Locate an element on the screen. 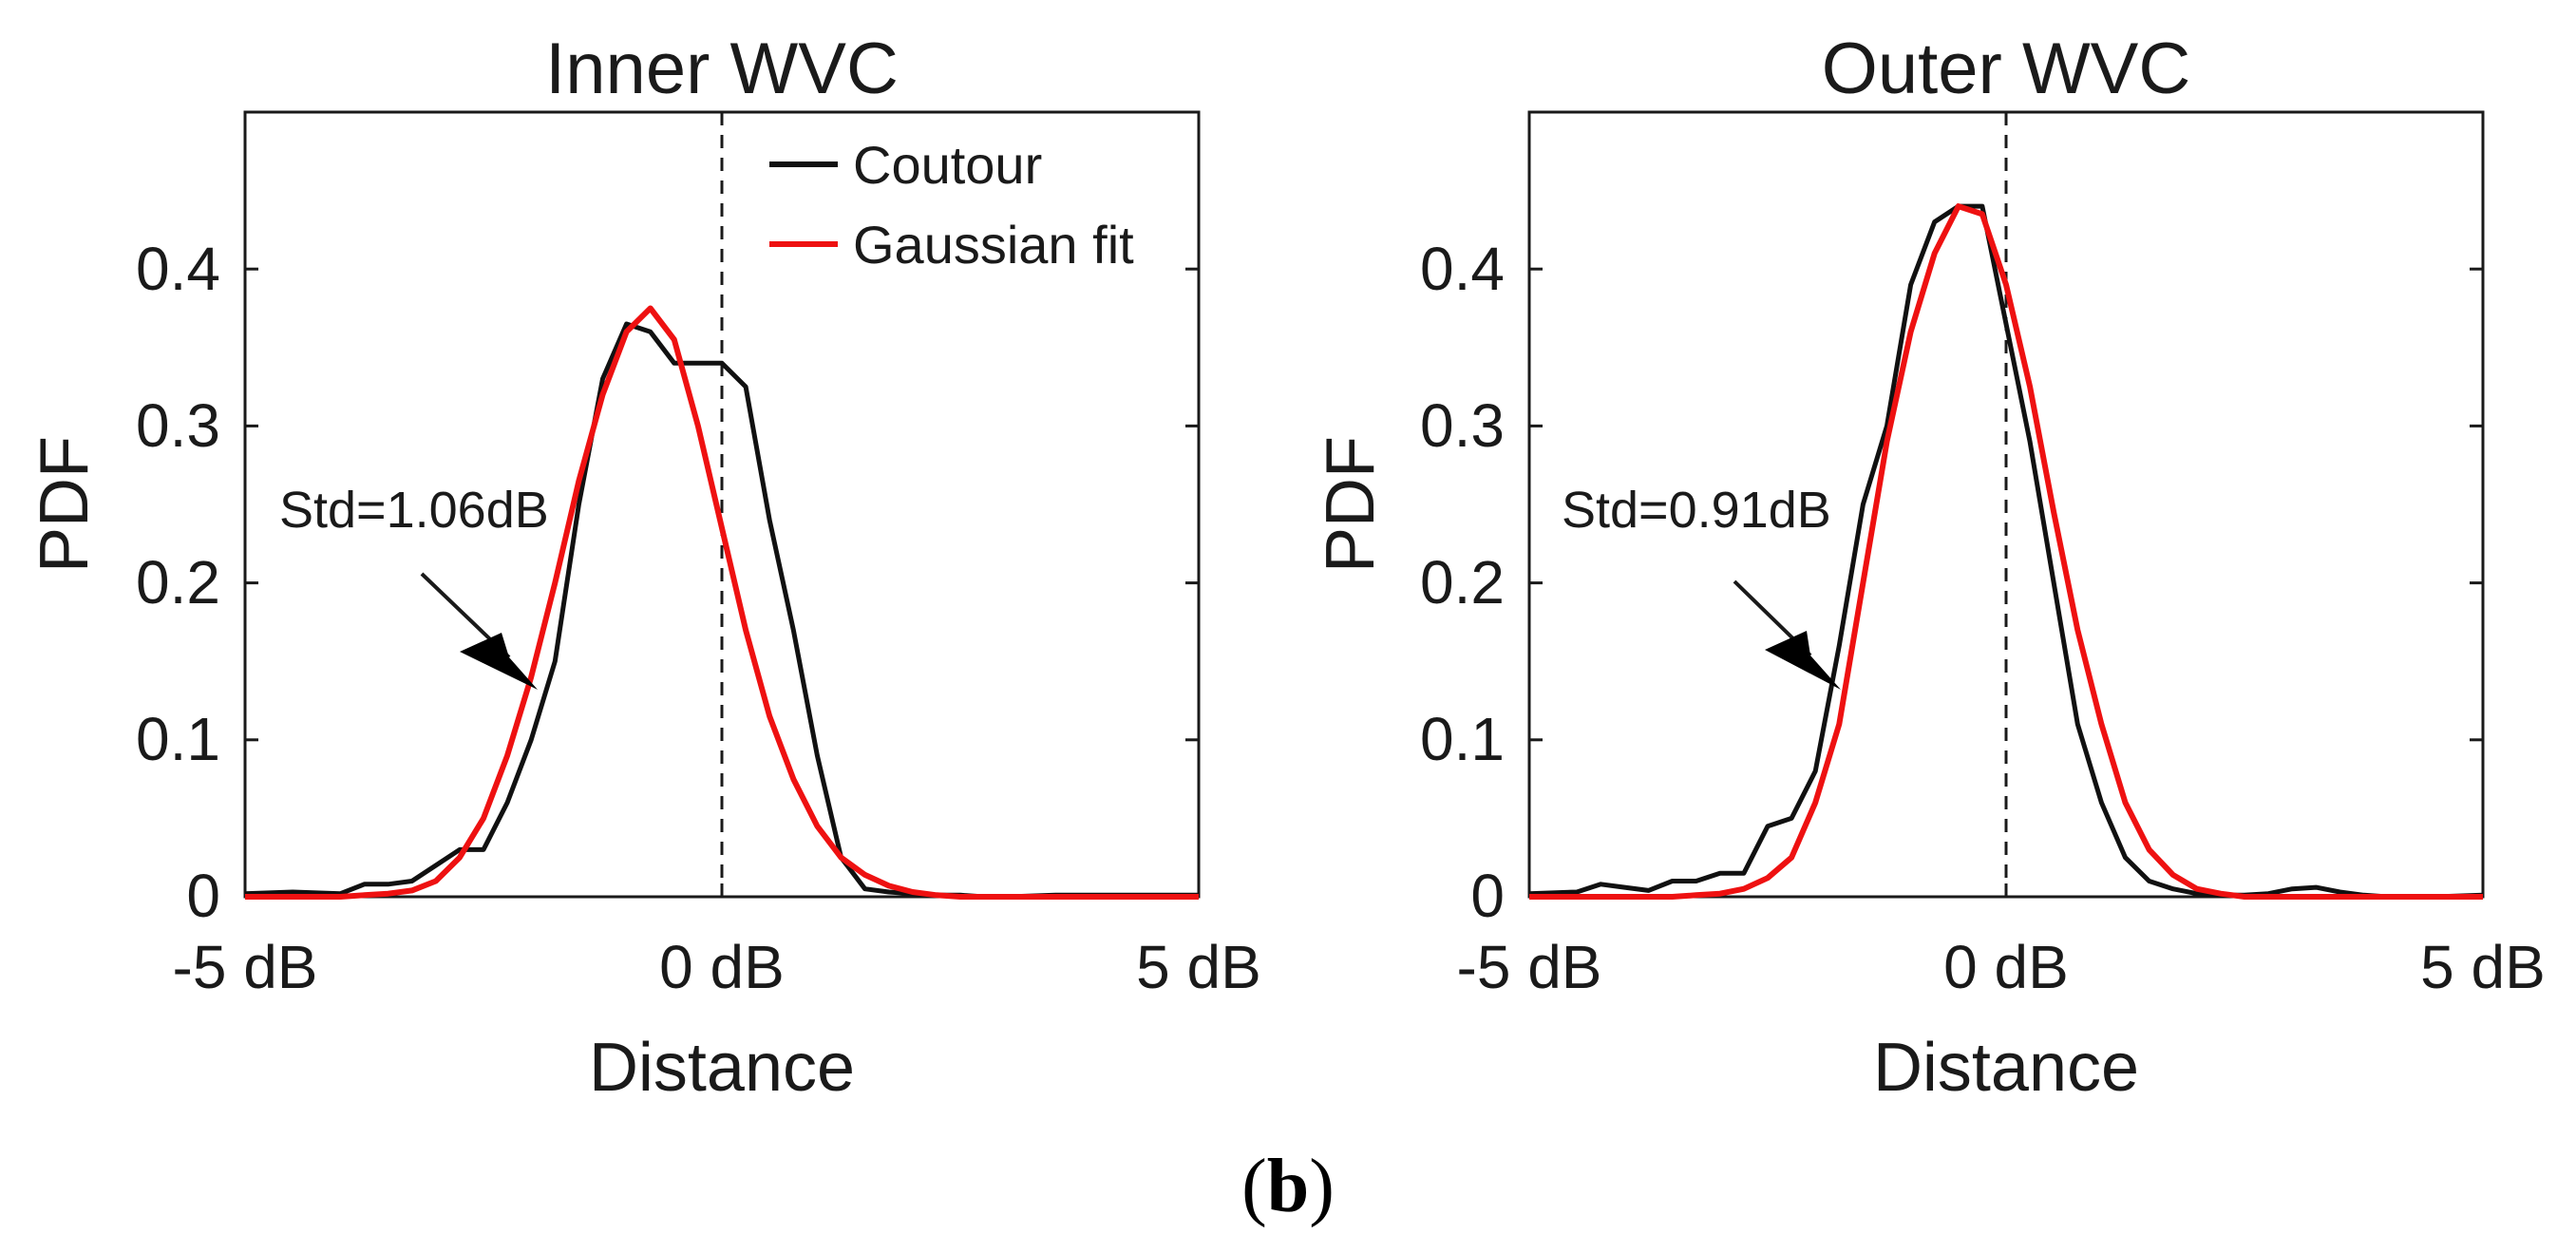  caption-open: ( is located at coordinates (1254, 1187).